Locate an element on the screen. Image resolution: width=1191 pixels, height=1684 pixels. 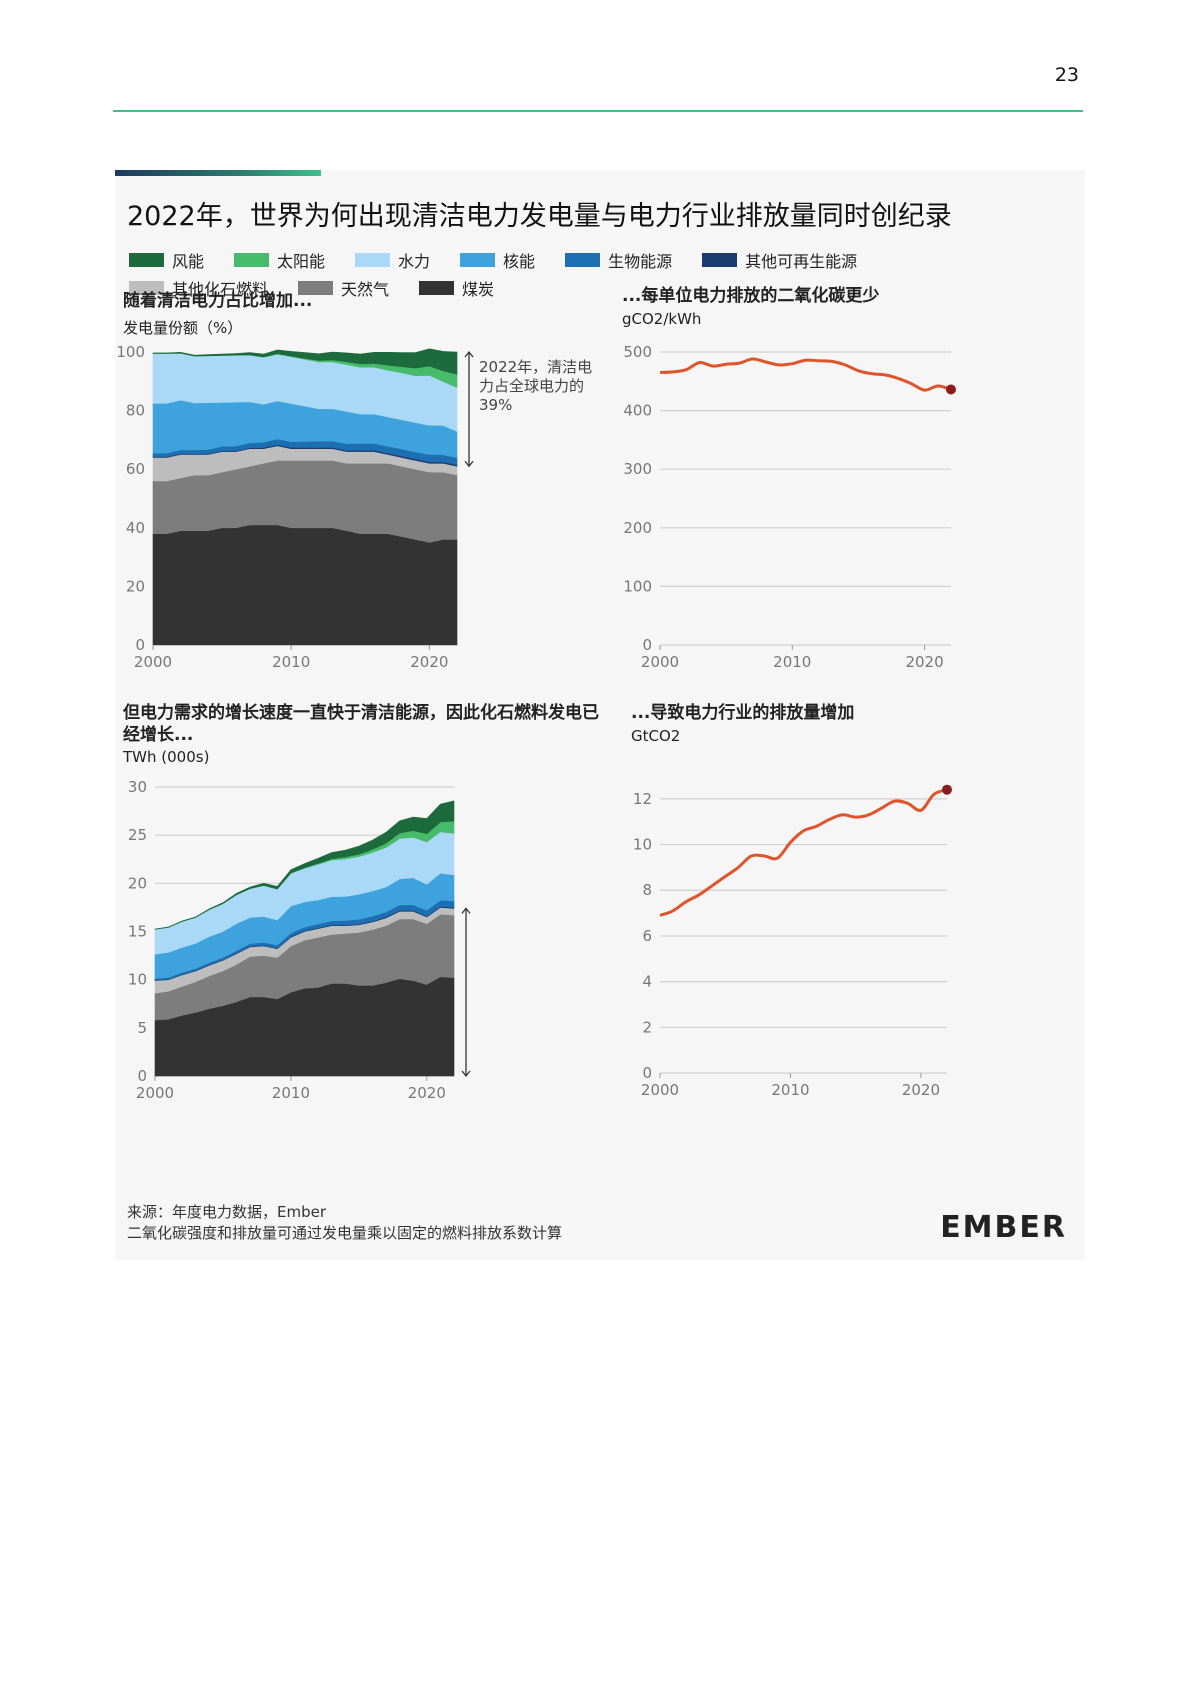
legend: 风能 太阳能 水力 核能 生物能源 其他可再生能源 其他化石燃料 天然气 煤炭 is located at coordinates (579, 274).